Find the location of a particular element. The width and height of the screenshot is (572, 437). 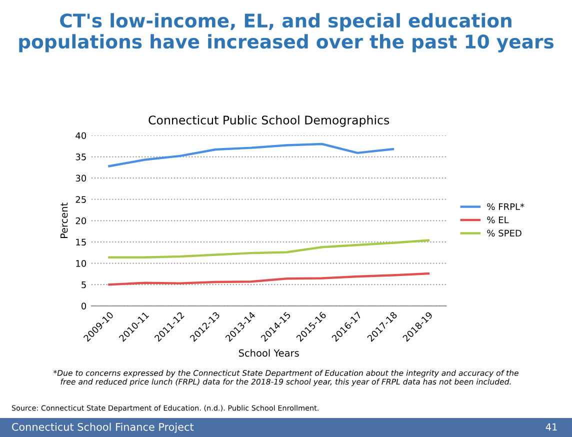

chart-subtitle: Connecticut Public School Demographics is located at coordinates (269, 121).